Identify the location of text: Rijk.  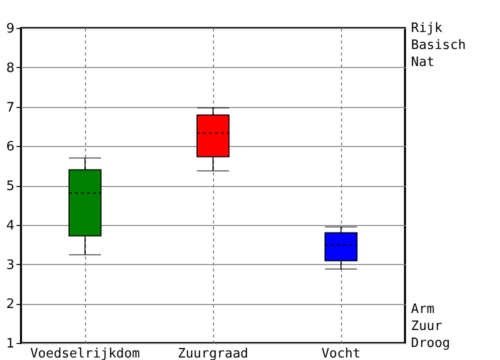
(426, 28).